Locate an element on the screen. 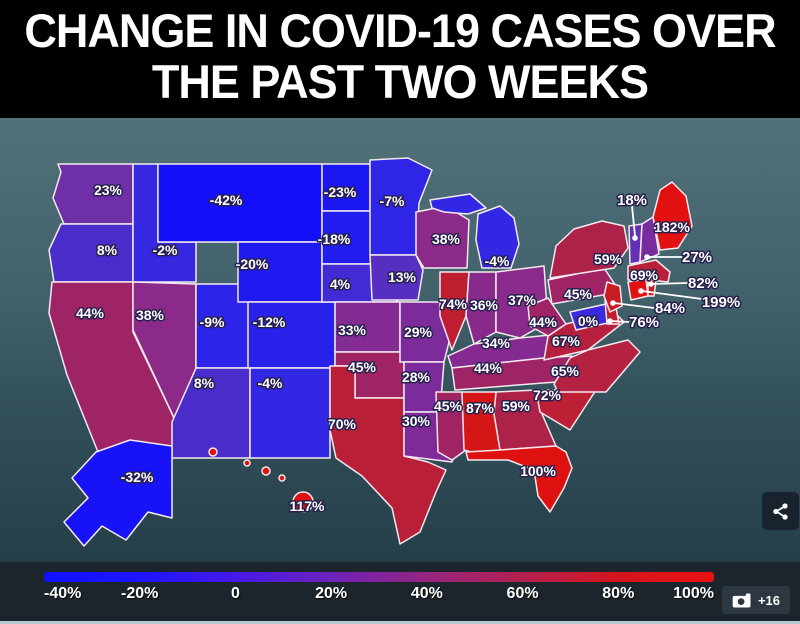  title-line-1: CHANGE IN COVID-19 CASES OVER is located at coordinates (400, 30).